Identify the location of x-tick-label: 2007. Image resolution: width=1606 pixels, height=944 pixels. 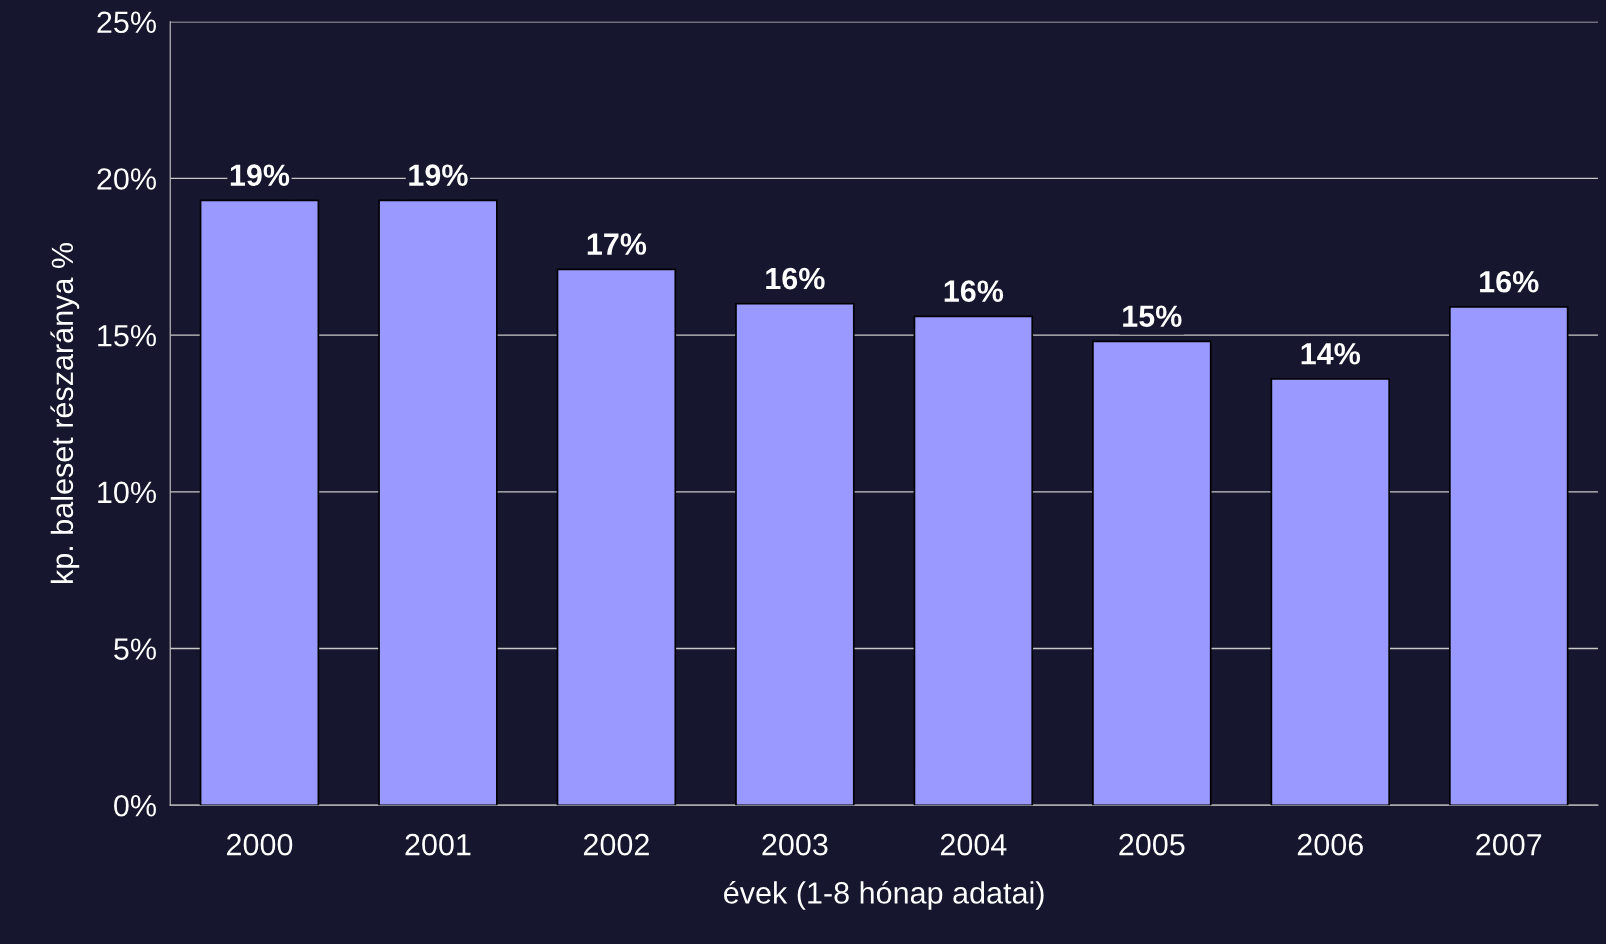
(1509, 844).